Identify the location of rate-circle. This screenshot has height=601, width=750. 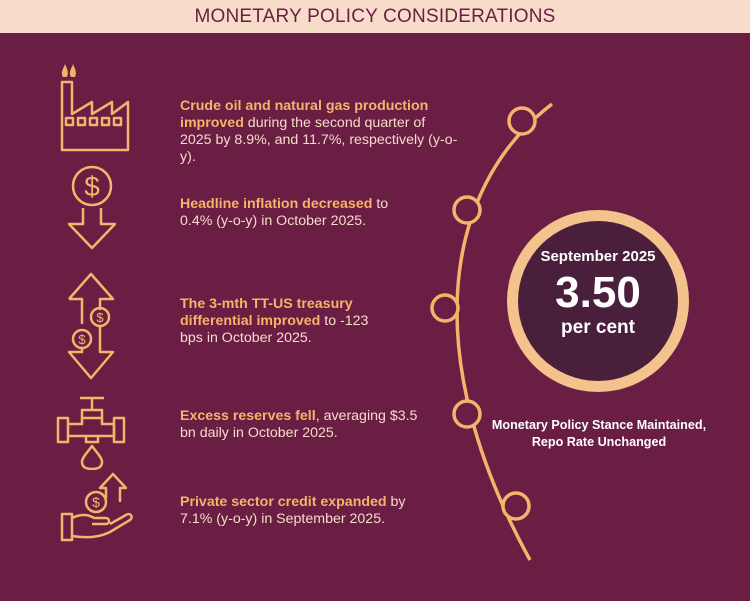
(598, 301).